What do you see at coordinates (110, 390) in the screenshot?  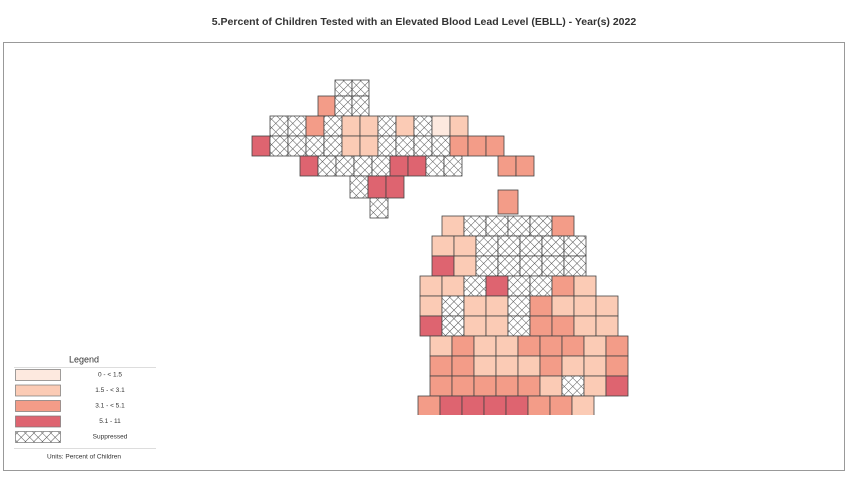 I see `legend-label: 1.5 - < 3.1` at bounding box center [110, 390].